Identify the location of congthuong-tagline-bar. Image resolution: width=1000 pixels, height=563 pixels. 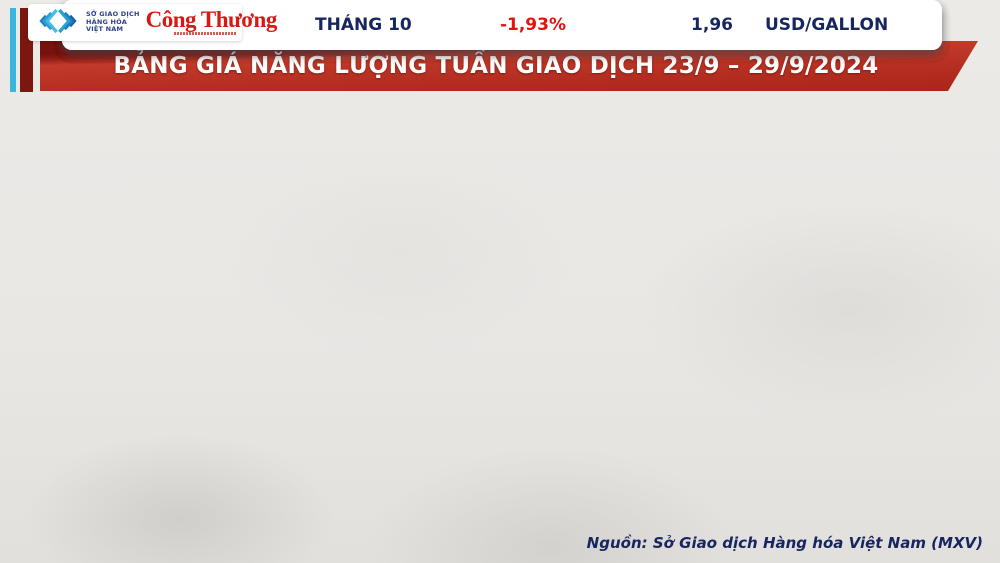
(204, 33).